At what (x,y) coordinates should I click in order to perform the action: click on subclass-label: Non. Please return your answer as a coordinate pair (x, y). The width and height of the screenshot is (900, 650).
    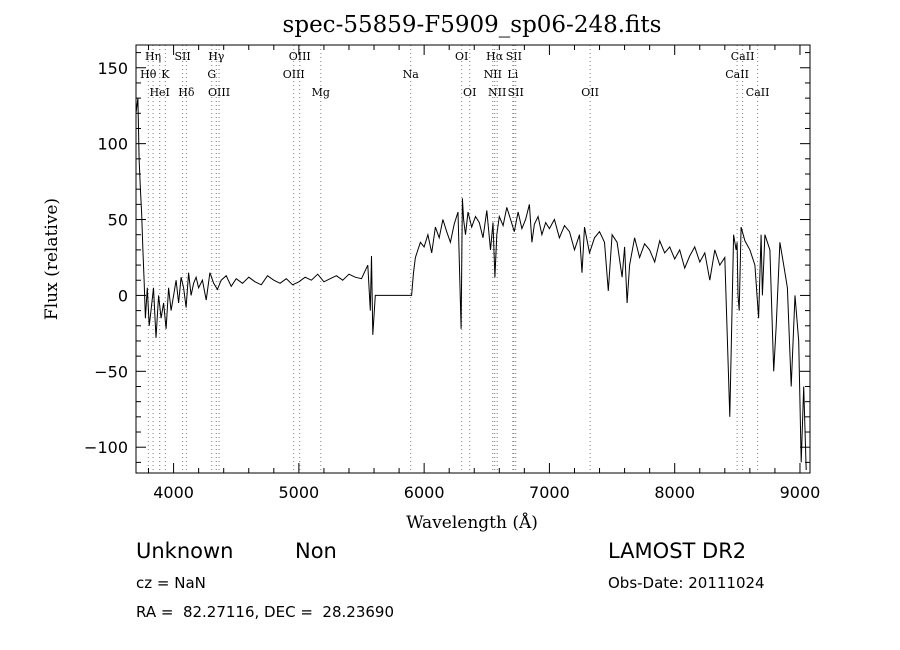
    Looking at the image, I should click on (316, 551).